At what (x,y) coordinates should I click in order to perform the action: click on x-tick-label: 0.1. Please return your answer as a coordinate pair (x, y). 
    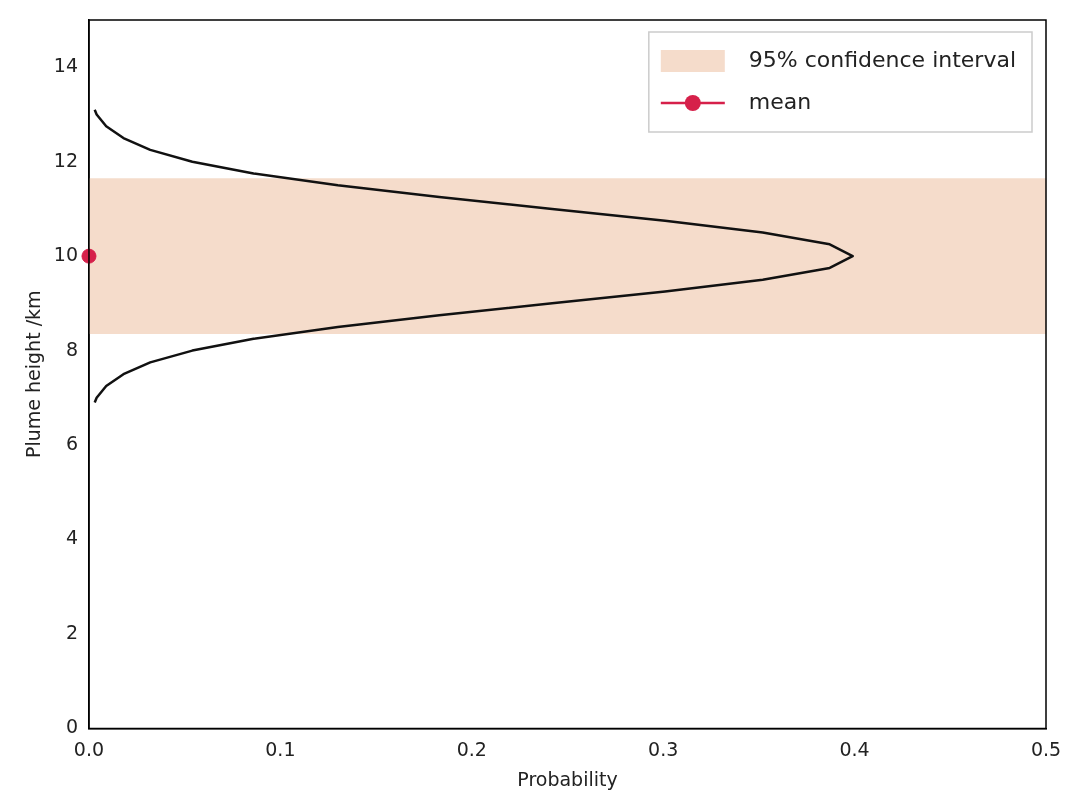
    Looking at the image, I should click on (280, 748).